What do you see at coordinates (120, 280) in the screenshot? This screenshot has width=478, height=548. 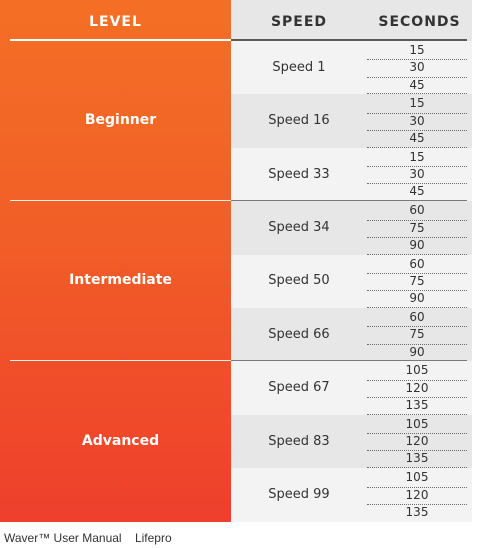 I see `level-label: Intermediate` at bounding box center [120, 280].